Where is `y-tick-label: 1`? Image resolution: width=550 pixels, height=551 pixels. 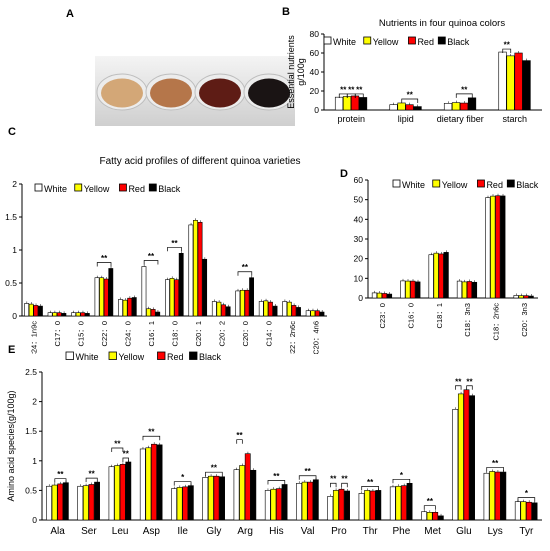
y-tick-label: 1 is located at coordinates (34, 461).